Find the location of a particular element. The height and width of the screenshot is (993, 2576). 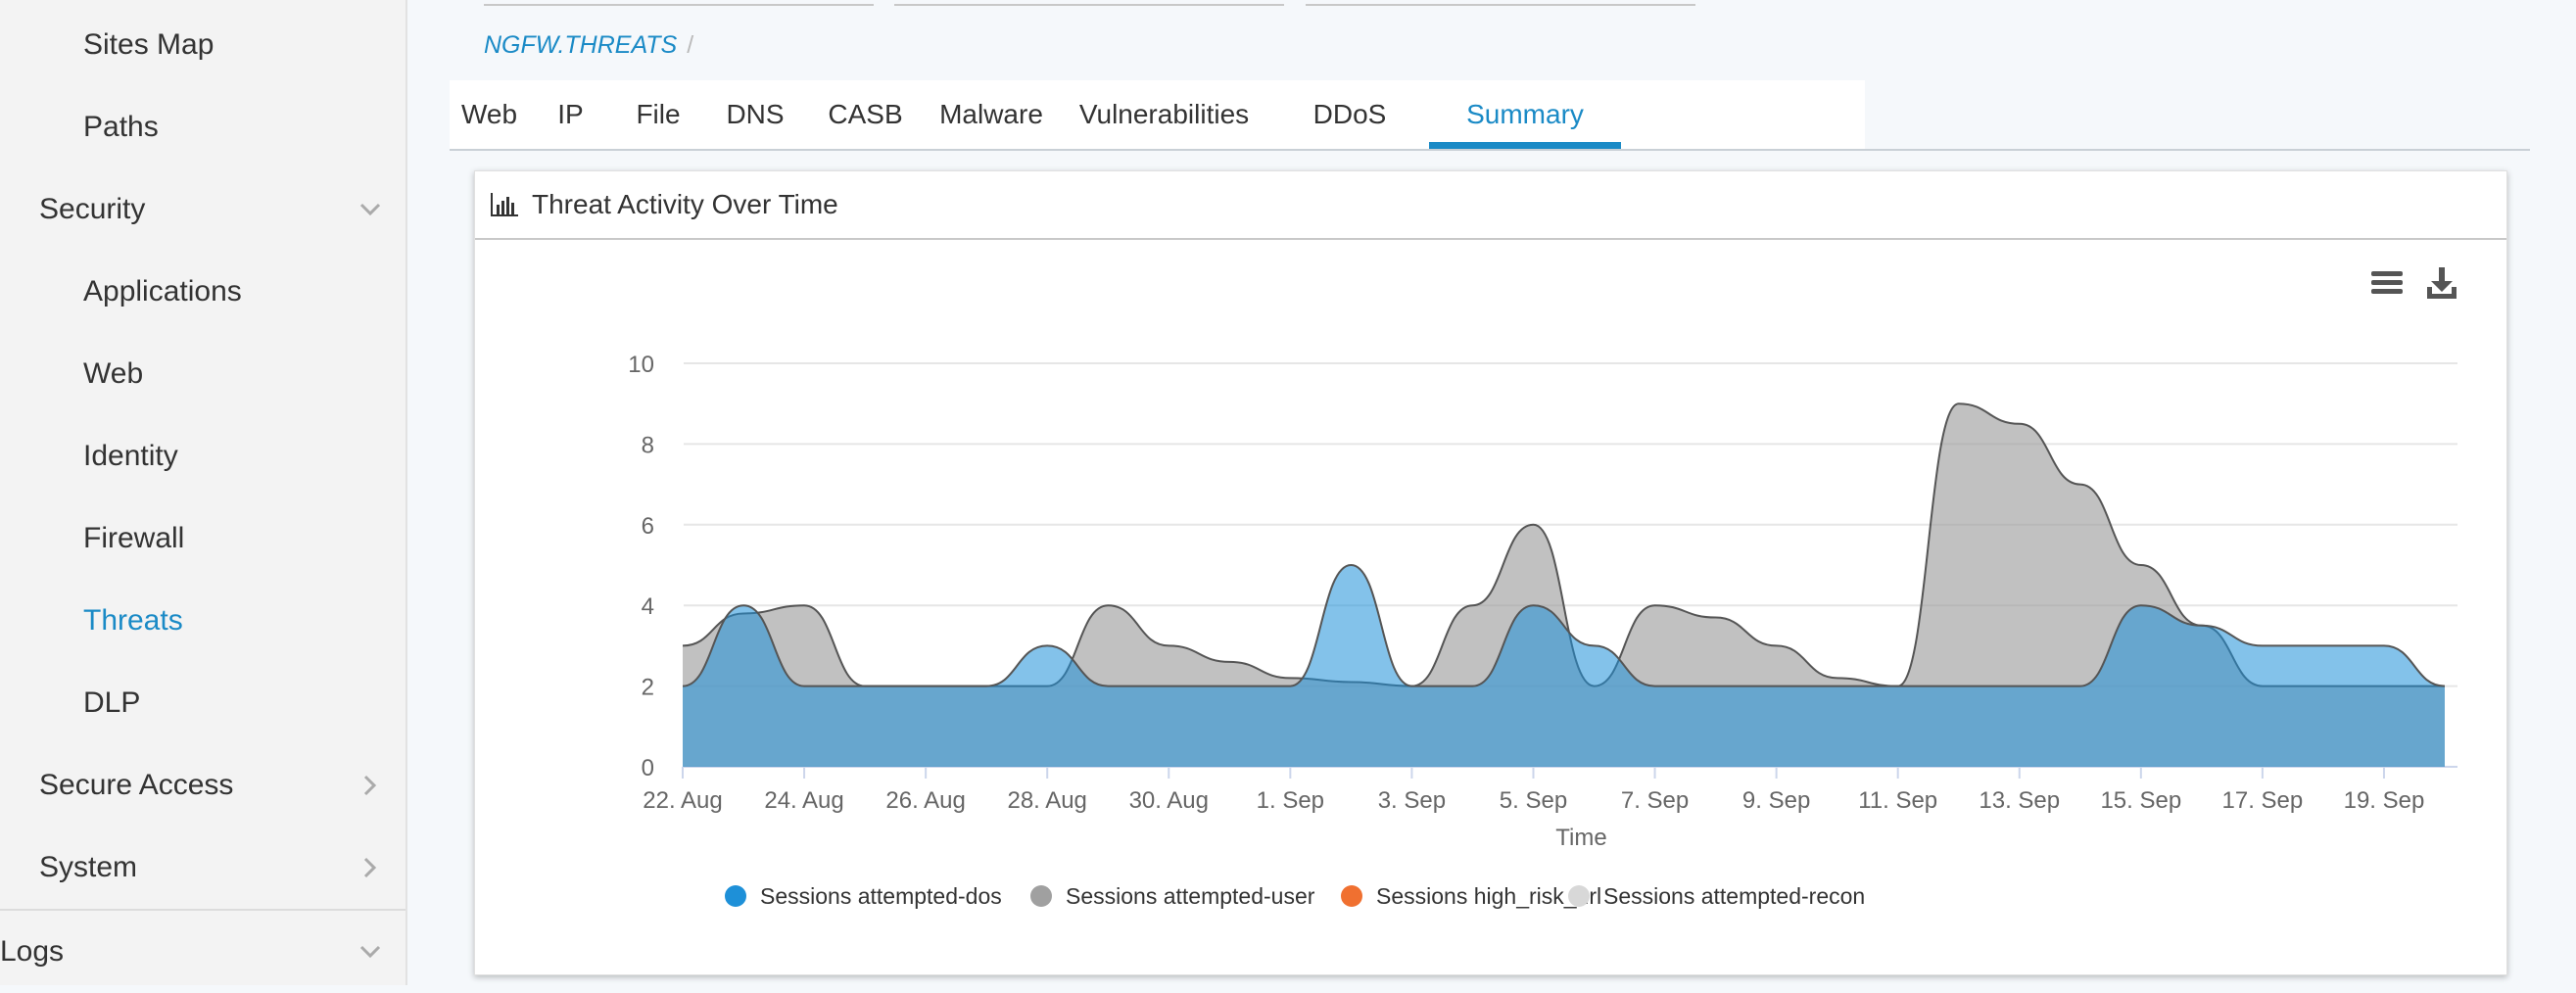

x-tick-label: 24. Aug is located at coordinates (804, 800).